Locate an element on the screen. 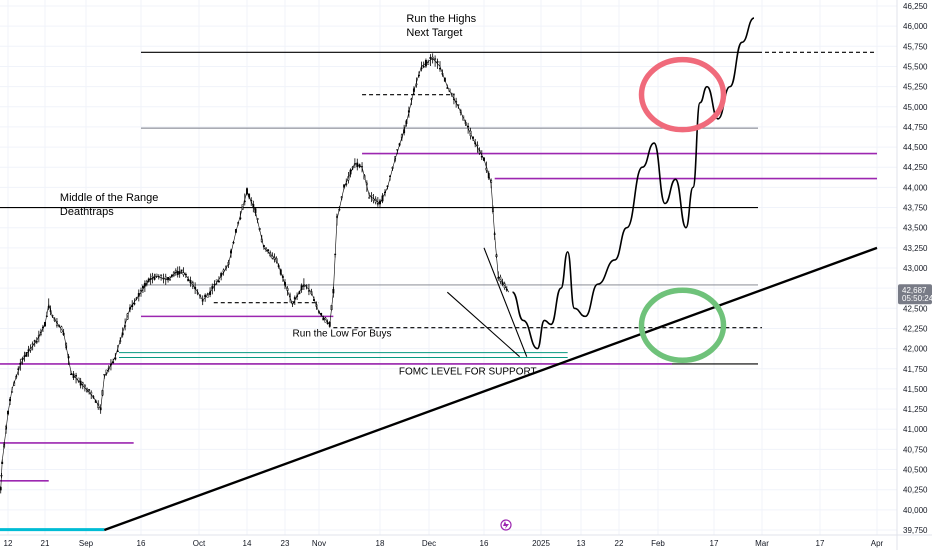 This screenshot has width=932, height=555. y-tick-label: 42,500 is located at coordinates (915, 308).